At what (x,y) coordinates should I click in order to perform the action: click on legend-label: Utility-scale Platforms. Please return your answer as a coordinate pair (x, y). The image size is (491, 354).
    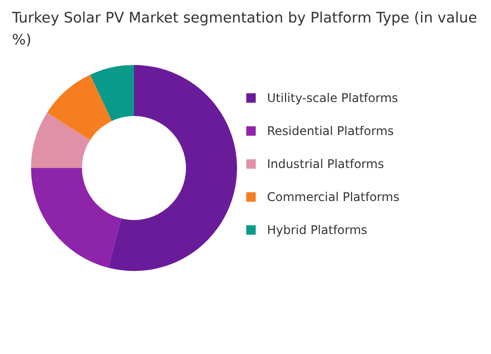
    Looking at the image, I should click on (332, 98).